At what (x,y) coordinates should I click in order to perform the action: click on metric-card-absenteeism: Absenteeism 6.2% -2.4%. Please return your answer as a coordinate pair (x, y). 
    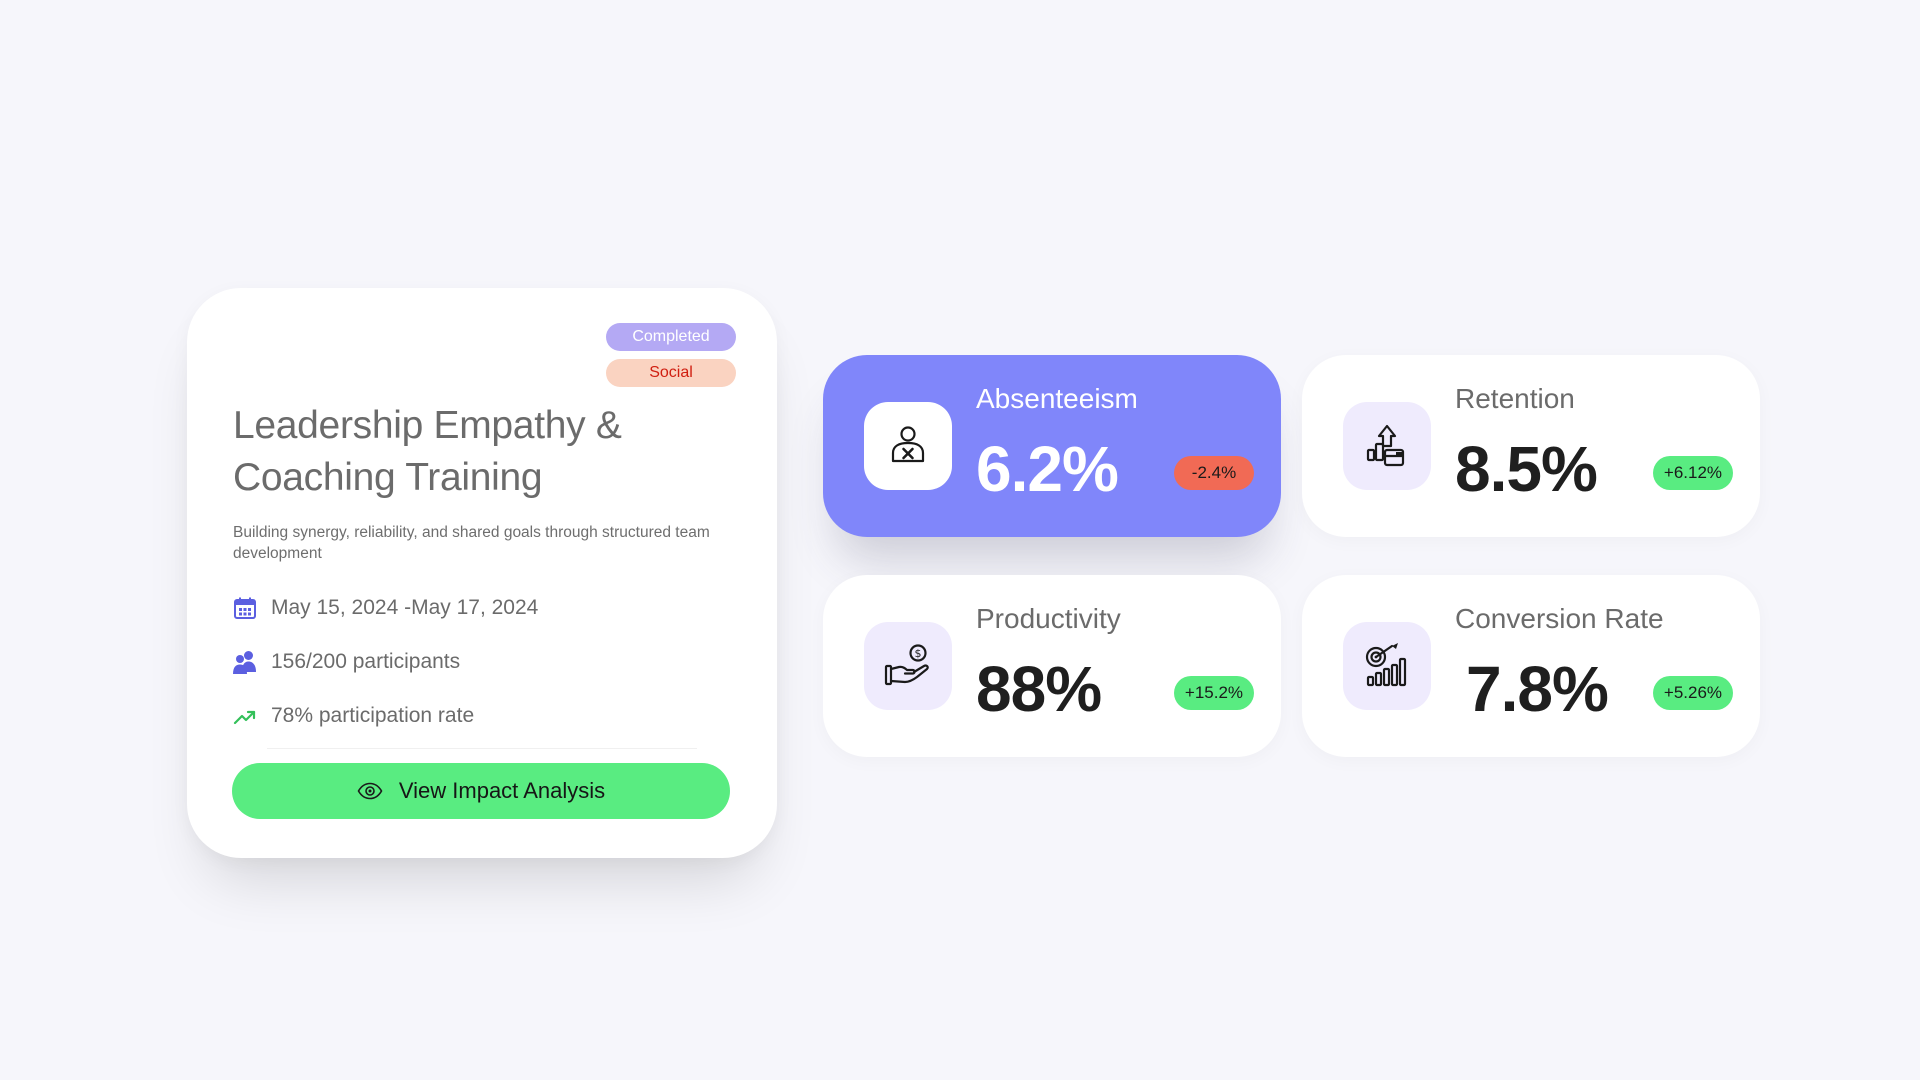
    Looking at the image, I should click on (1052, 446).